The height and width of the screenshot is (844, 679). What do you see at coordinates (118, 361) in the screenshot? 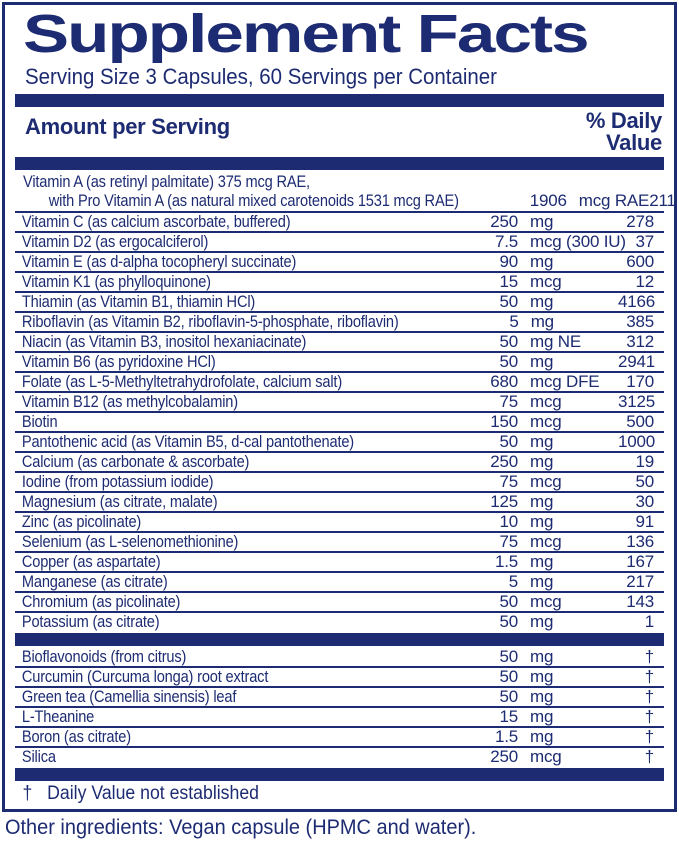
I see `ingredient-name: Vitamin B6 (as pyridoxine HCl)` at bounding box center [118, 361].